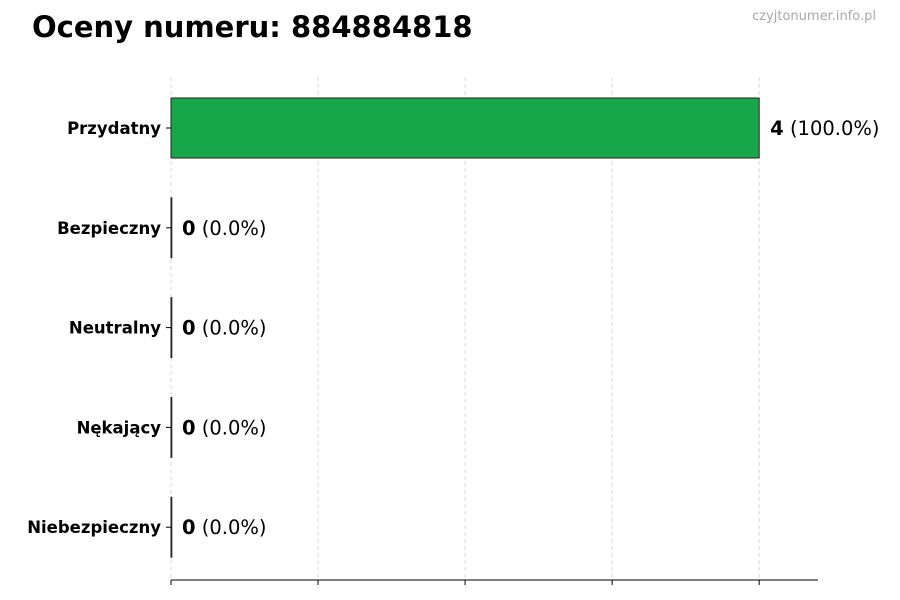 The height and width of the screenshot is (600, 900). Describe the element at coordinates (171, 527) in the screenshot. I see `bar-niebezpieczny` at that location.